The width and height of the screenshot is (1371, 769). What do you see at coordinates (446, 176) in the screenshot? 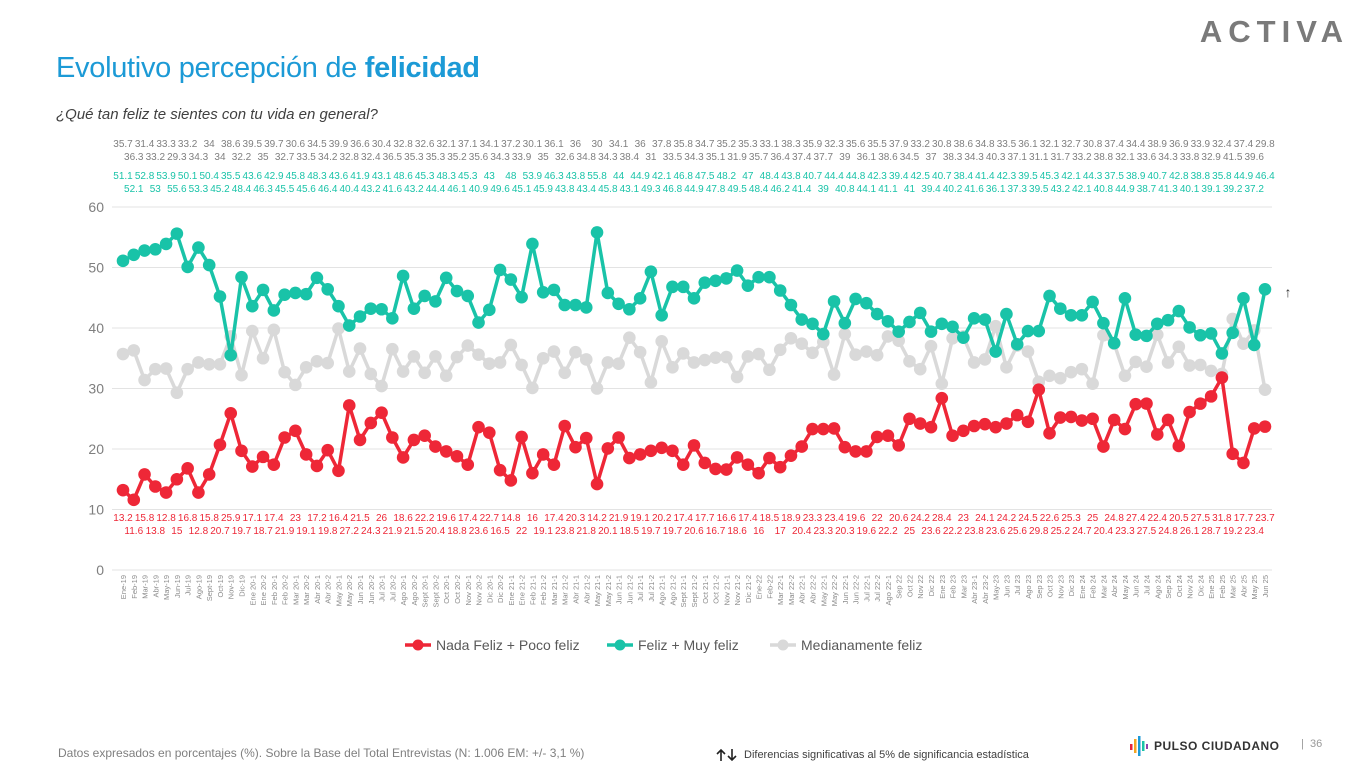
I see `data-label: 48.3` at bounding box center [446, 176].